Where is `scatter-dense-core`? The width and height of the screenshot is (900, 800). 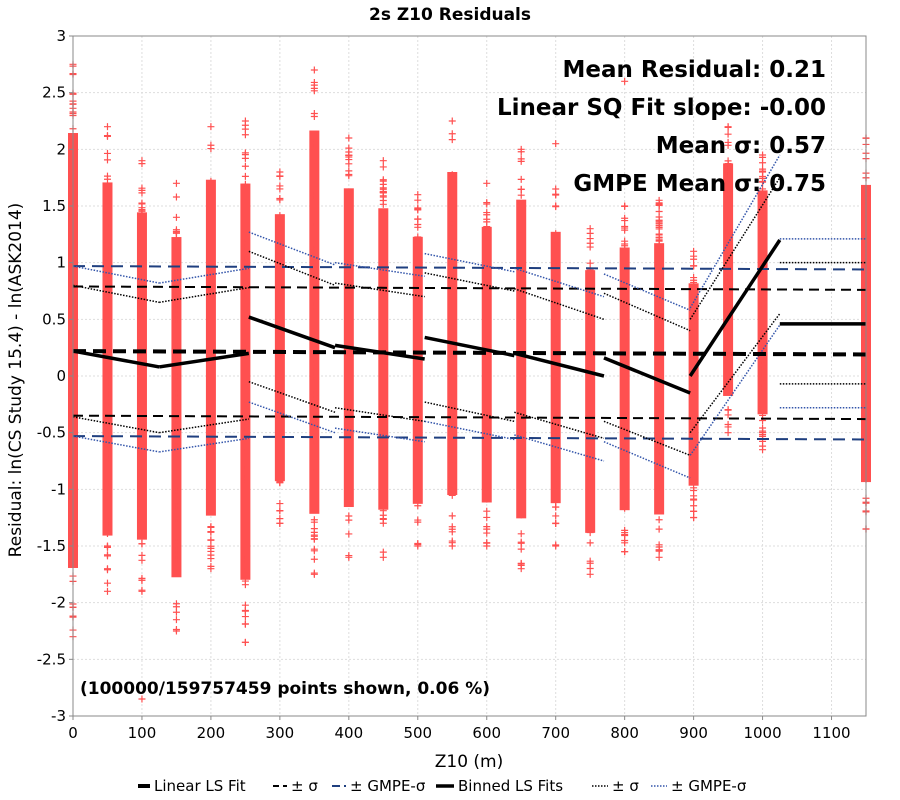 scatter-dense-core is located at coordinates (245, 381).